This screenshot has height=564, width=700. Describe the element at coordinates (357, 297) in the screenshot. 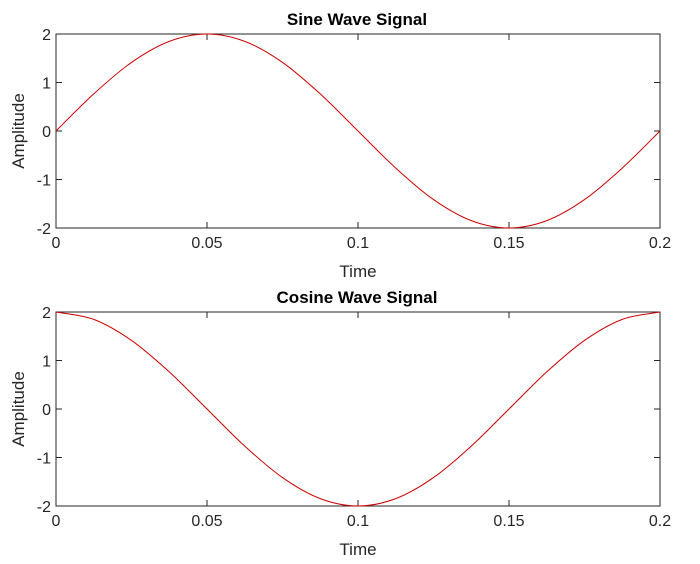

I see `chart-title: Cosine Wave Signal` at that location.